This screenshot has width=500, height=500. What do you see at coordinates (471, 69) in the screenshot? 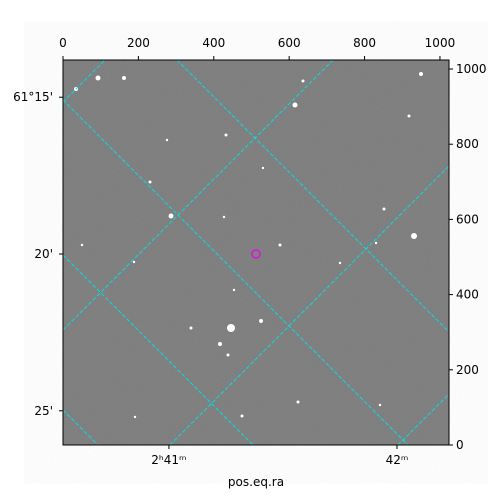
I see `y-tick-label: 1000` at bounding box center [471, 69].